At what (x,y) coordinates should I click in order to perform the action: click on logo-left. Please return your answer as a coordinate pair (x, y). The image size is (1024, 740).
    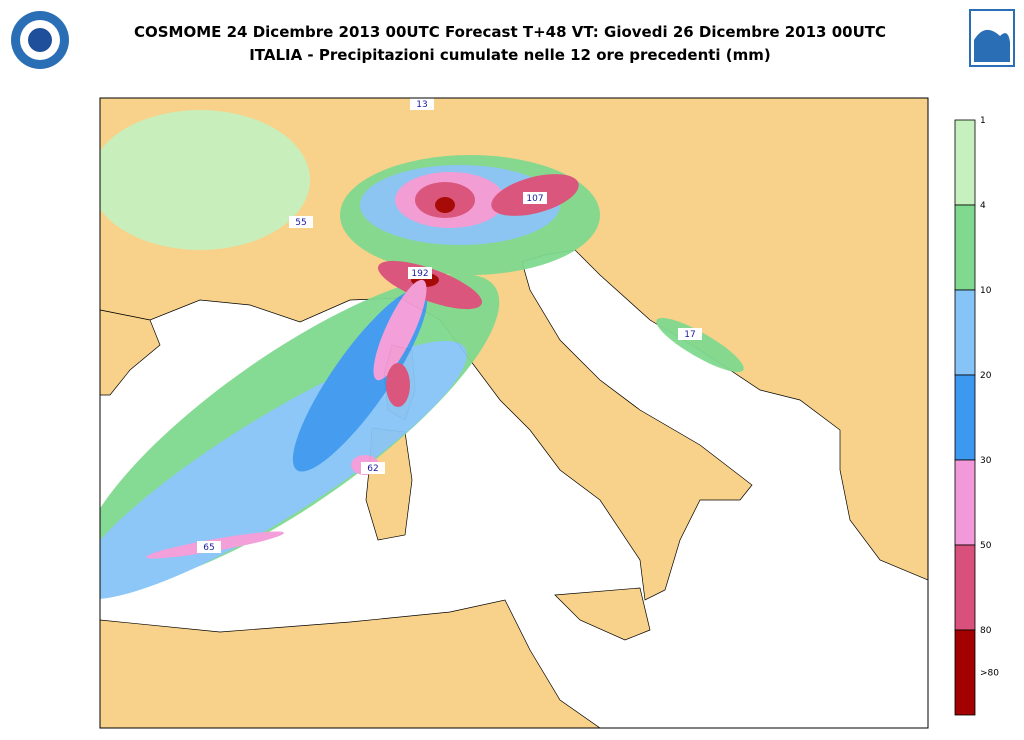
    Looking at the image, I should click on (40, 40).